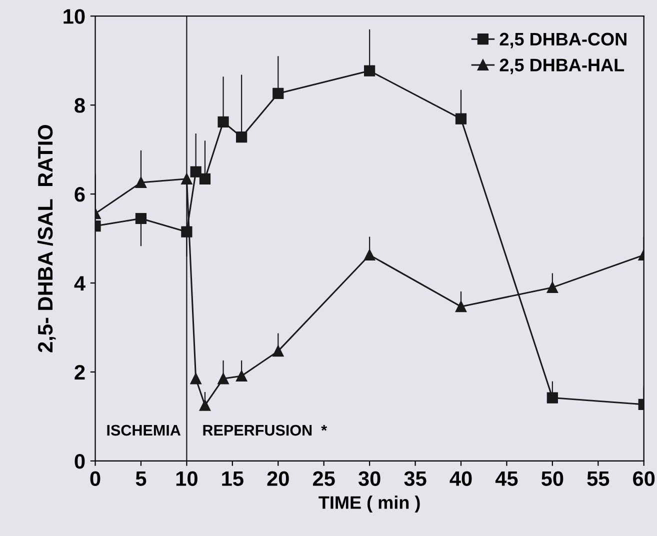 The width and height of the screenshot is (657, 536). What do you see at coordinates (233, 478) in the screenshot?
I see `x-tick-label: 15` at bounding box center [233, 478].